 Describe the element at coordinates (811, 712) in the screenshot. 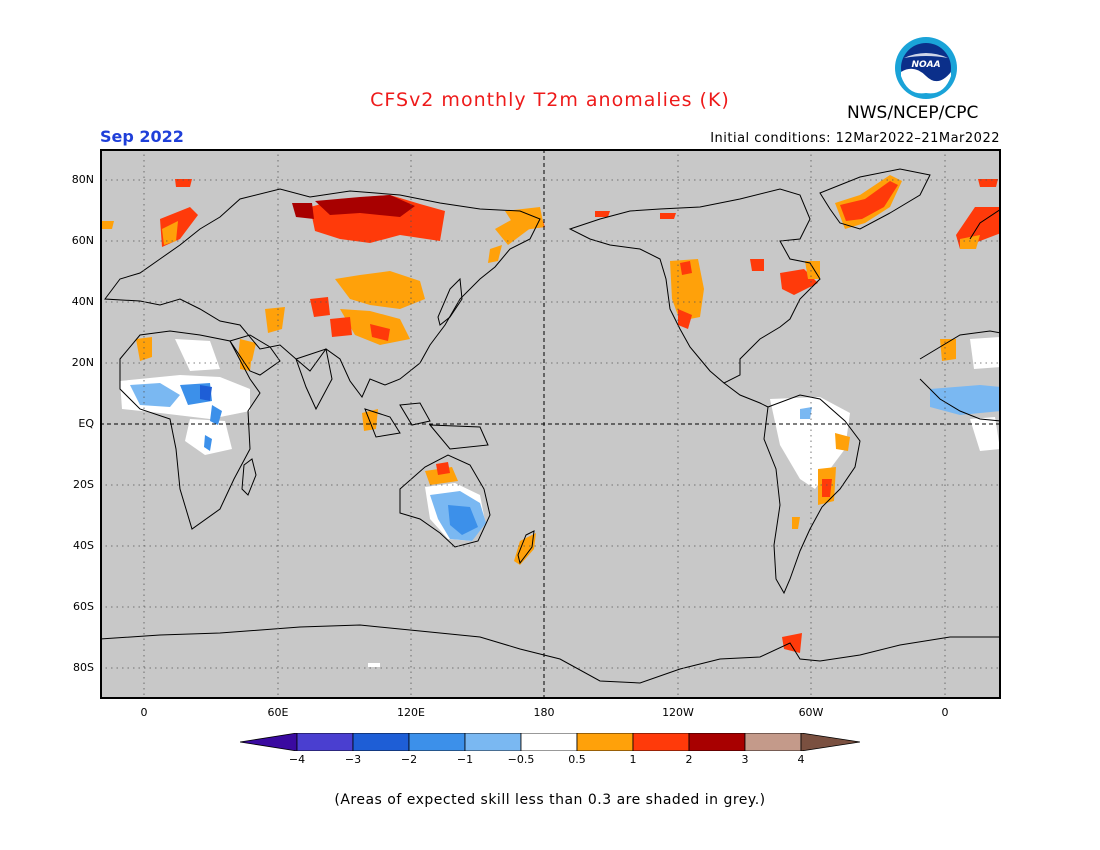

I see `lon-label-60w: 60W` at that location.